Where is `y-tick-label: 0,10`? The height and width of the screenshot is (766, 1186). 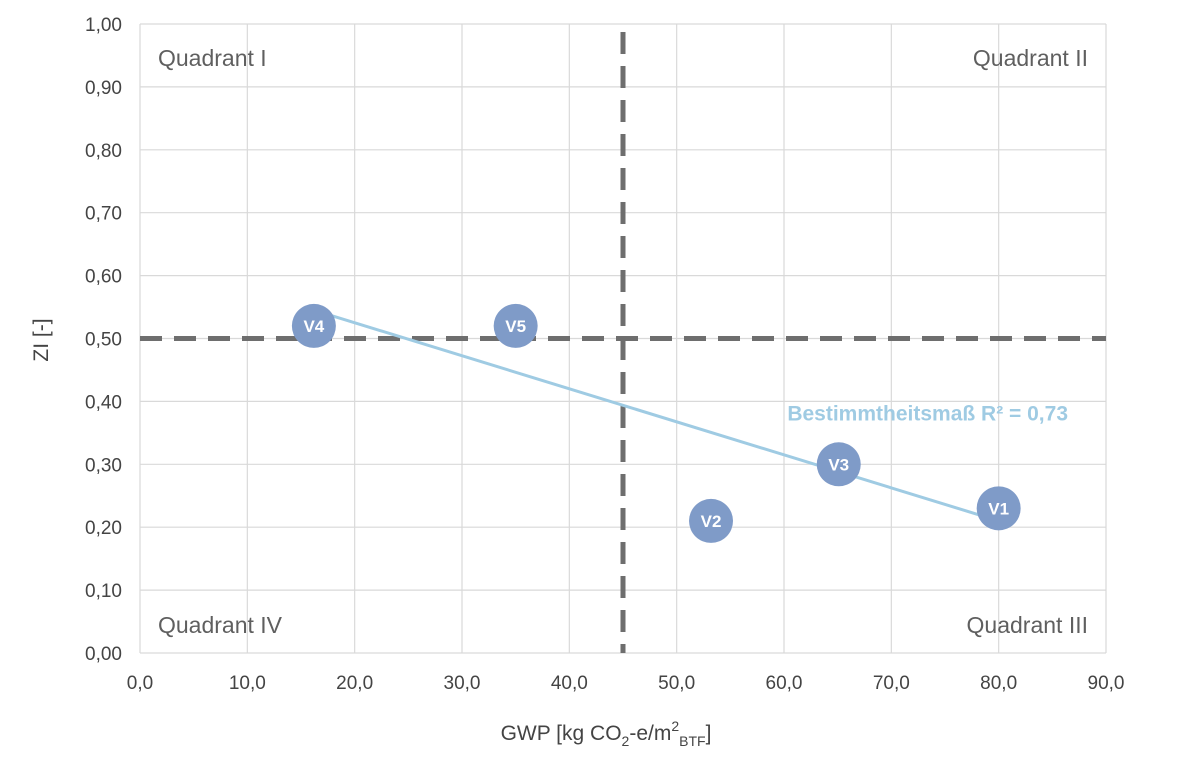 y-tick-label: 0,10 is located at coordinates (103, 591).